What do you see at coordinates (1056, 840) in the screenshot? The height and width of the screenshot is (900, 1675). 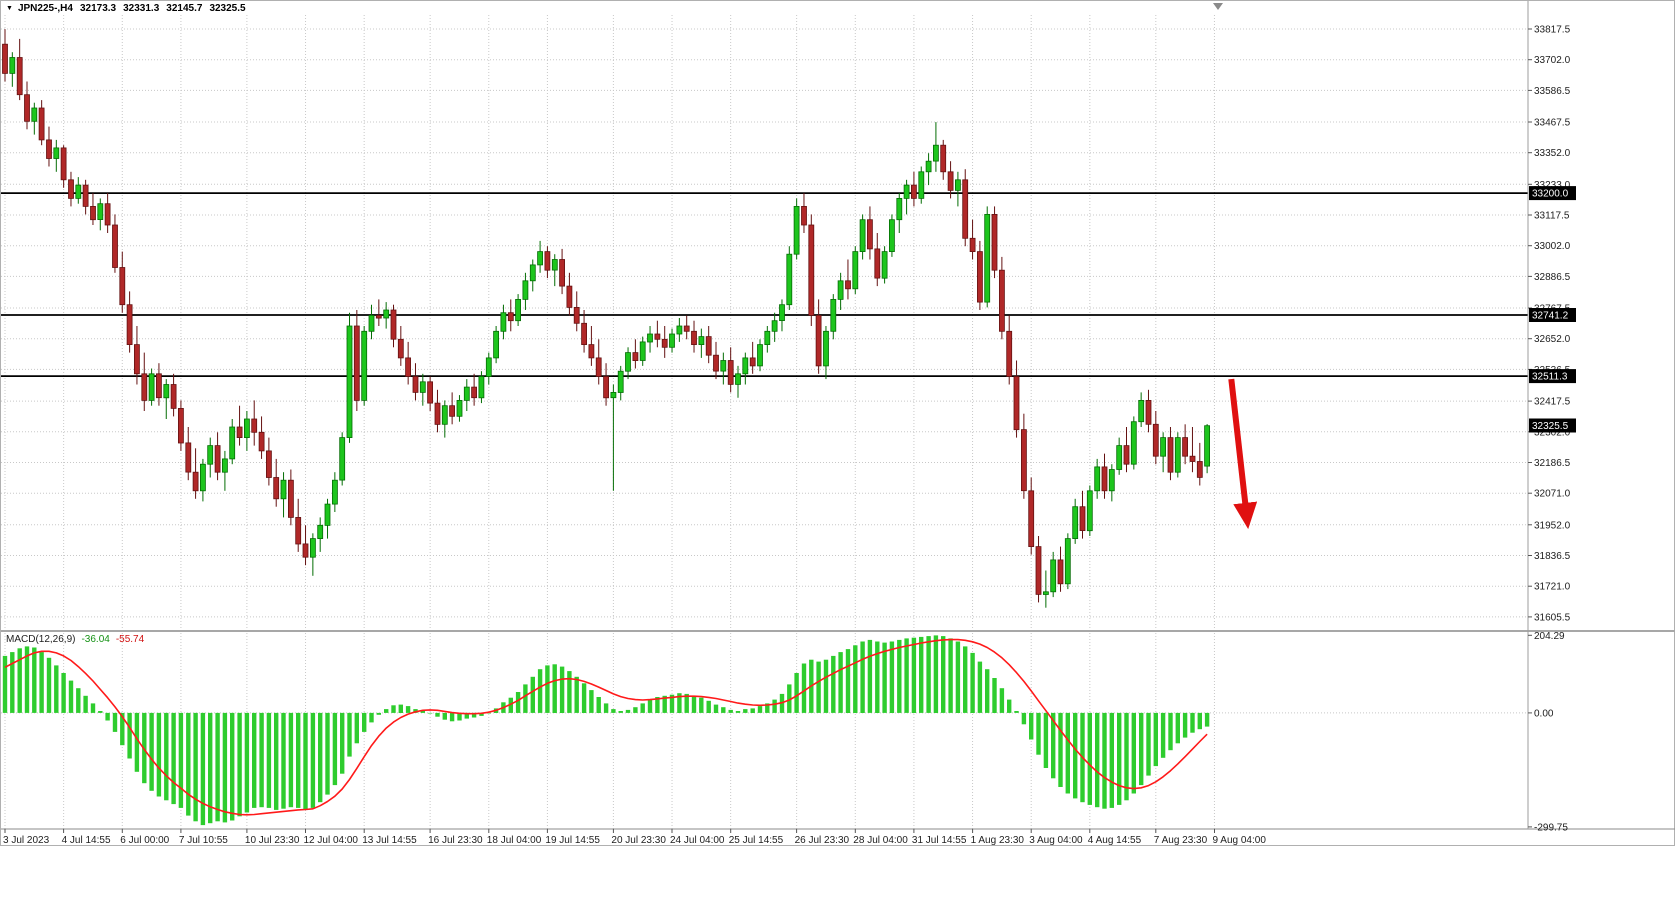 I see `svg-text: 3 Aug 04:00` at bounding box center [1056, 840].